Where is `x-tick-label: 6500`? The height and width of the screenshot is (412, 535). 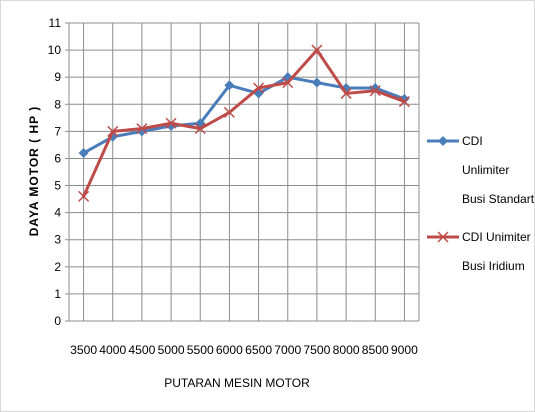 x-tick-label: 6500 is located at coordinates (258, 350).